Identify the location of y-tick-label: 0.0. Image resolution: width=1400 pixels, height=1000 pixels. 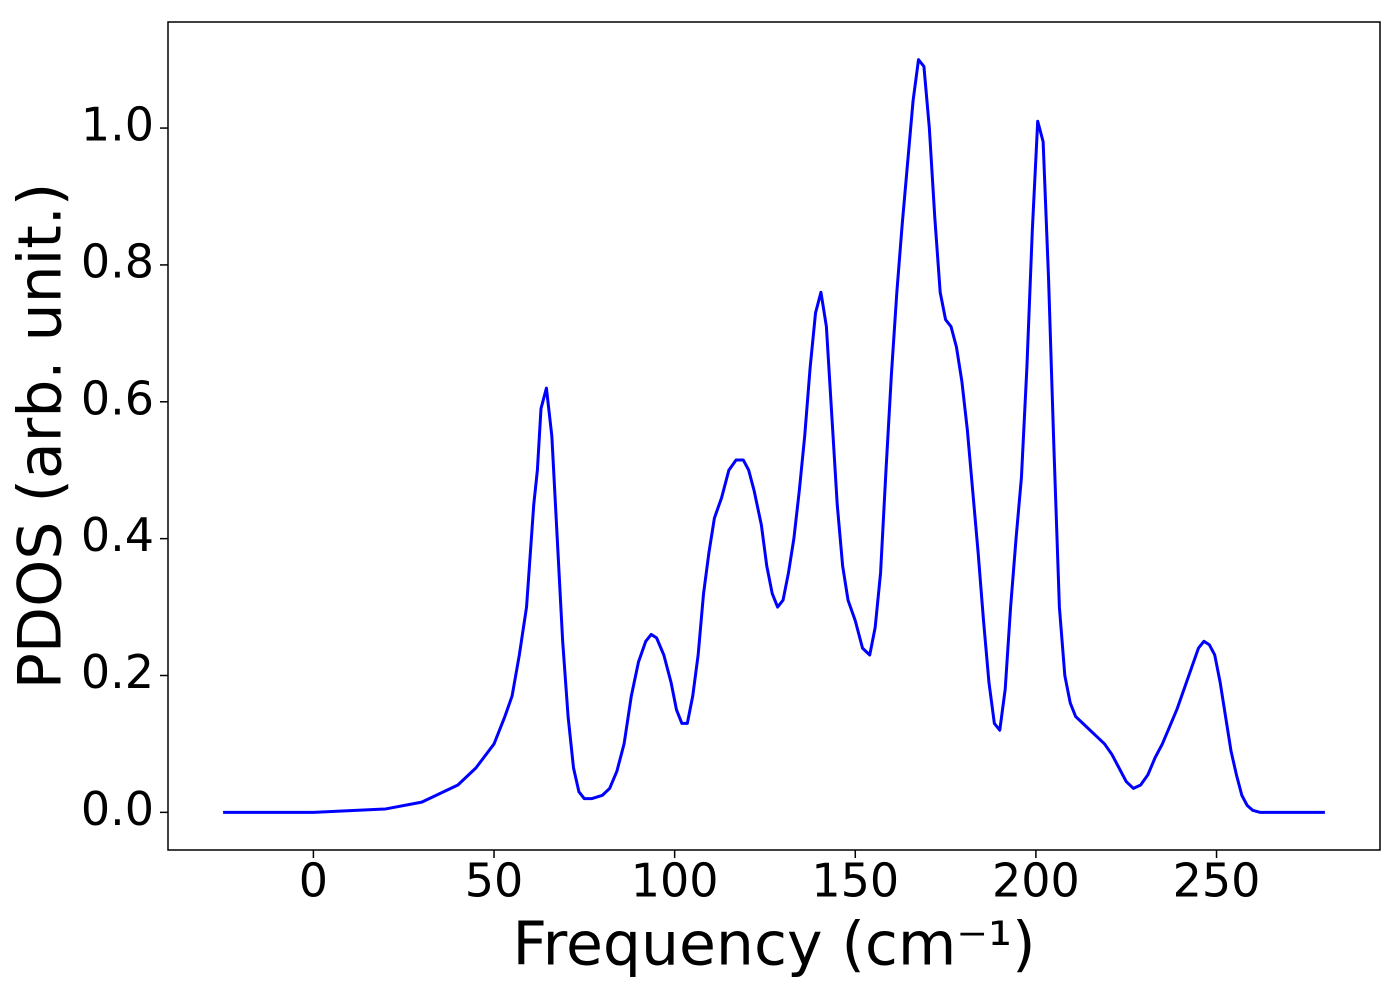
(117, 809).